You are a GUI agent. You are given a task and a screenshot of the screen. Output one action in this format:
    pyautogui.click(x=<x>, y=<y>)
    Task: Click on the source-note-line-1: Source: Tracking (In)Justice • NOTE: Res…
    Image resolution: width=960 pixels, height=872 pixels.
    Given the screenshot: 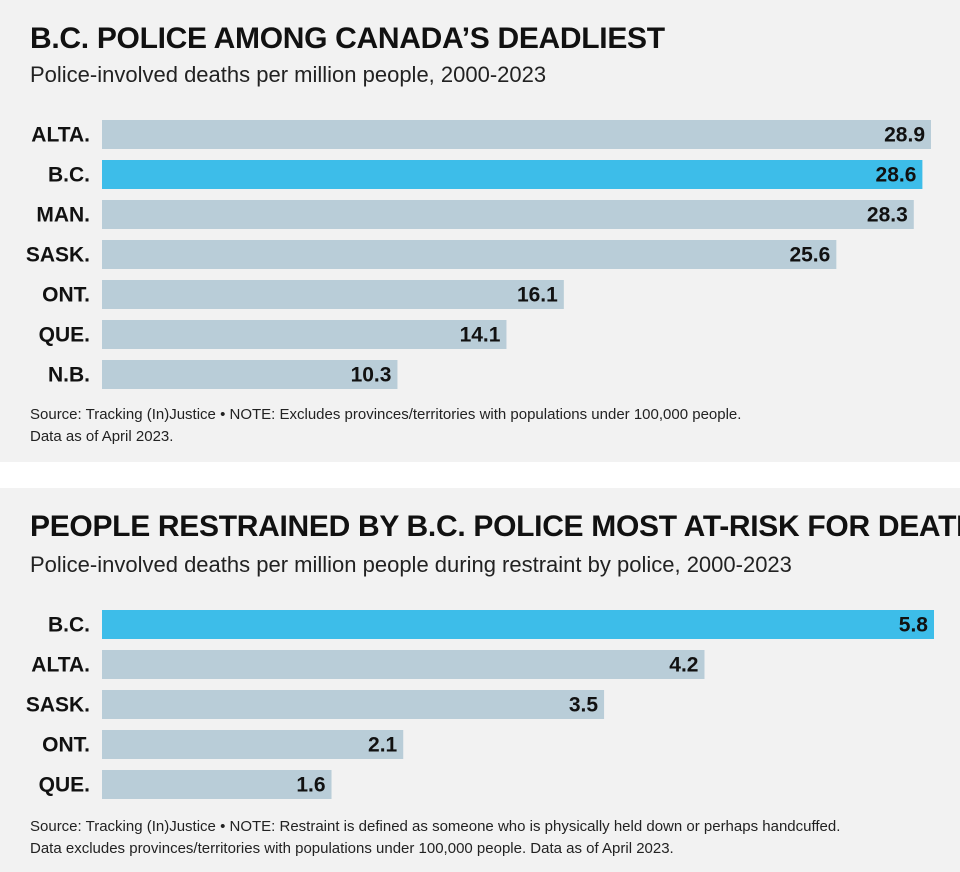 What is the action you would take?
    pyautogui.click(x=435, y=826)
    